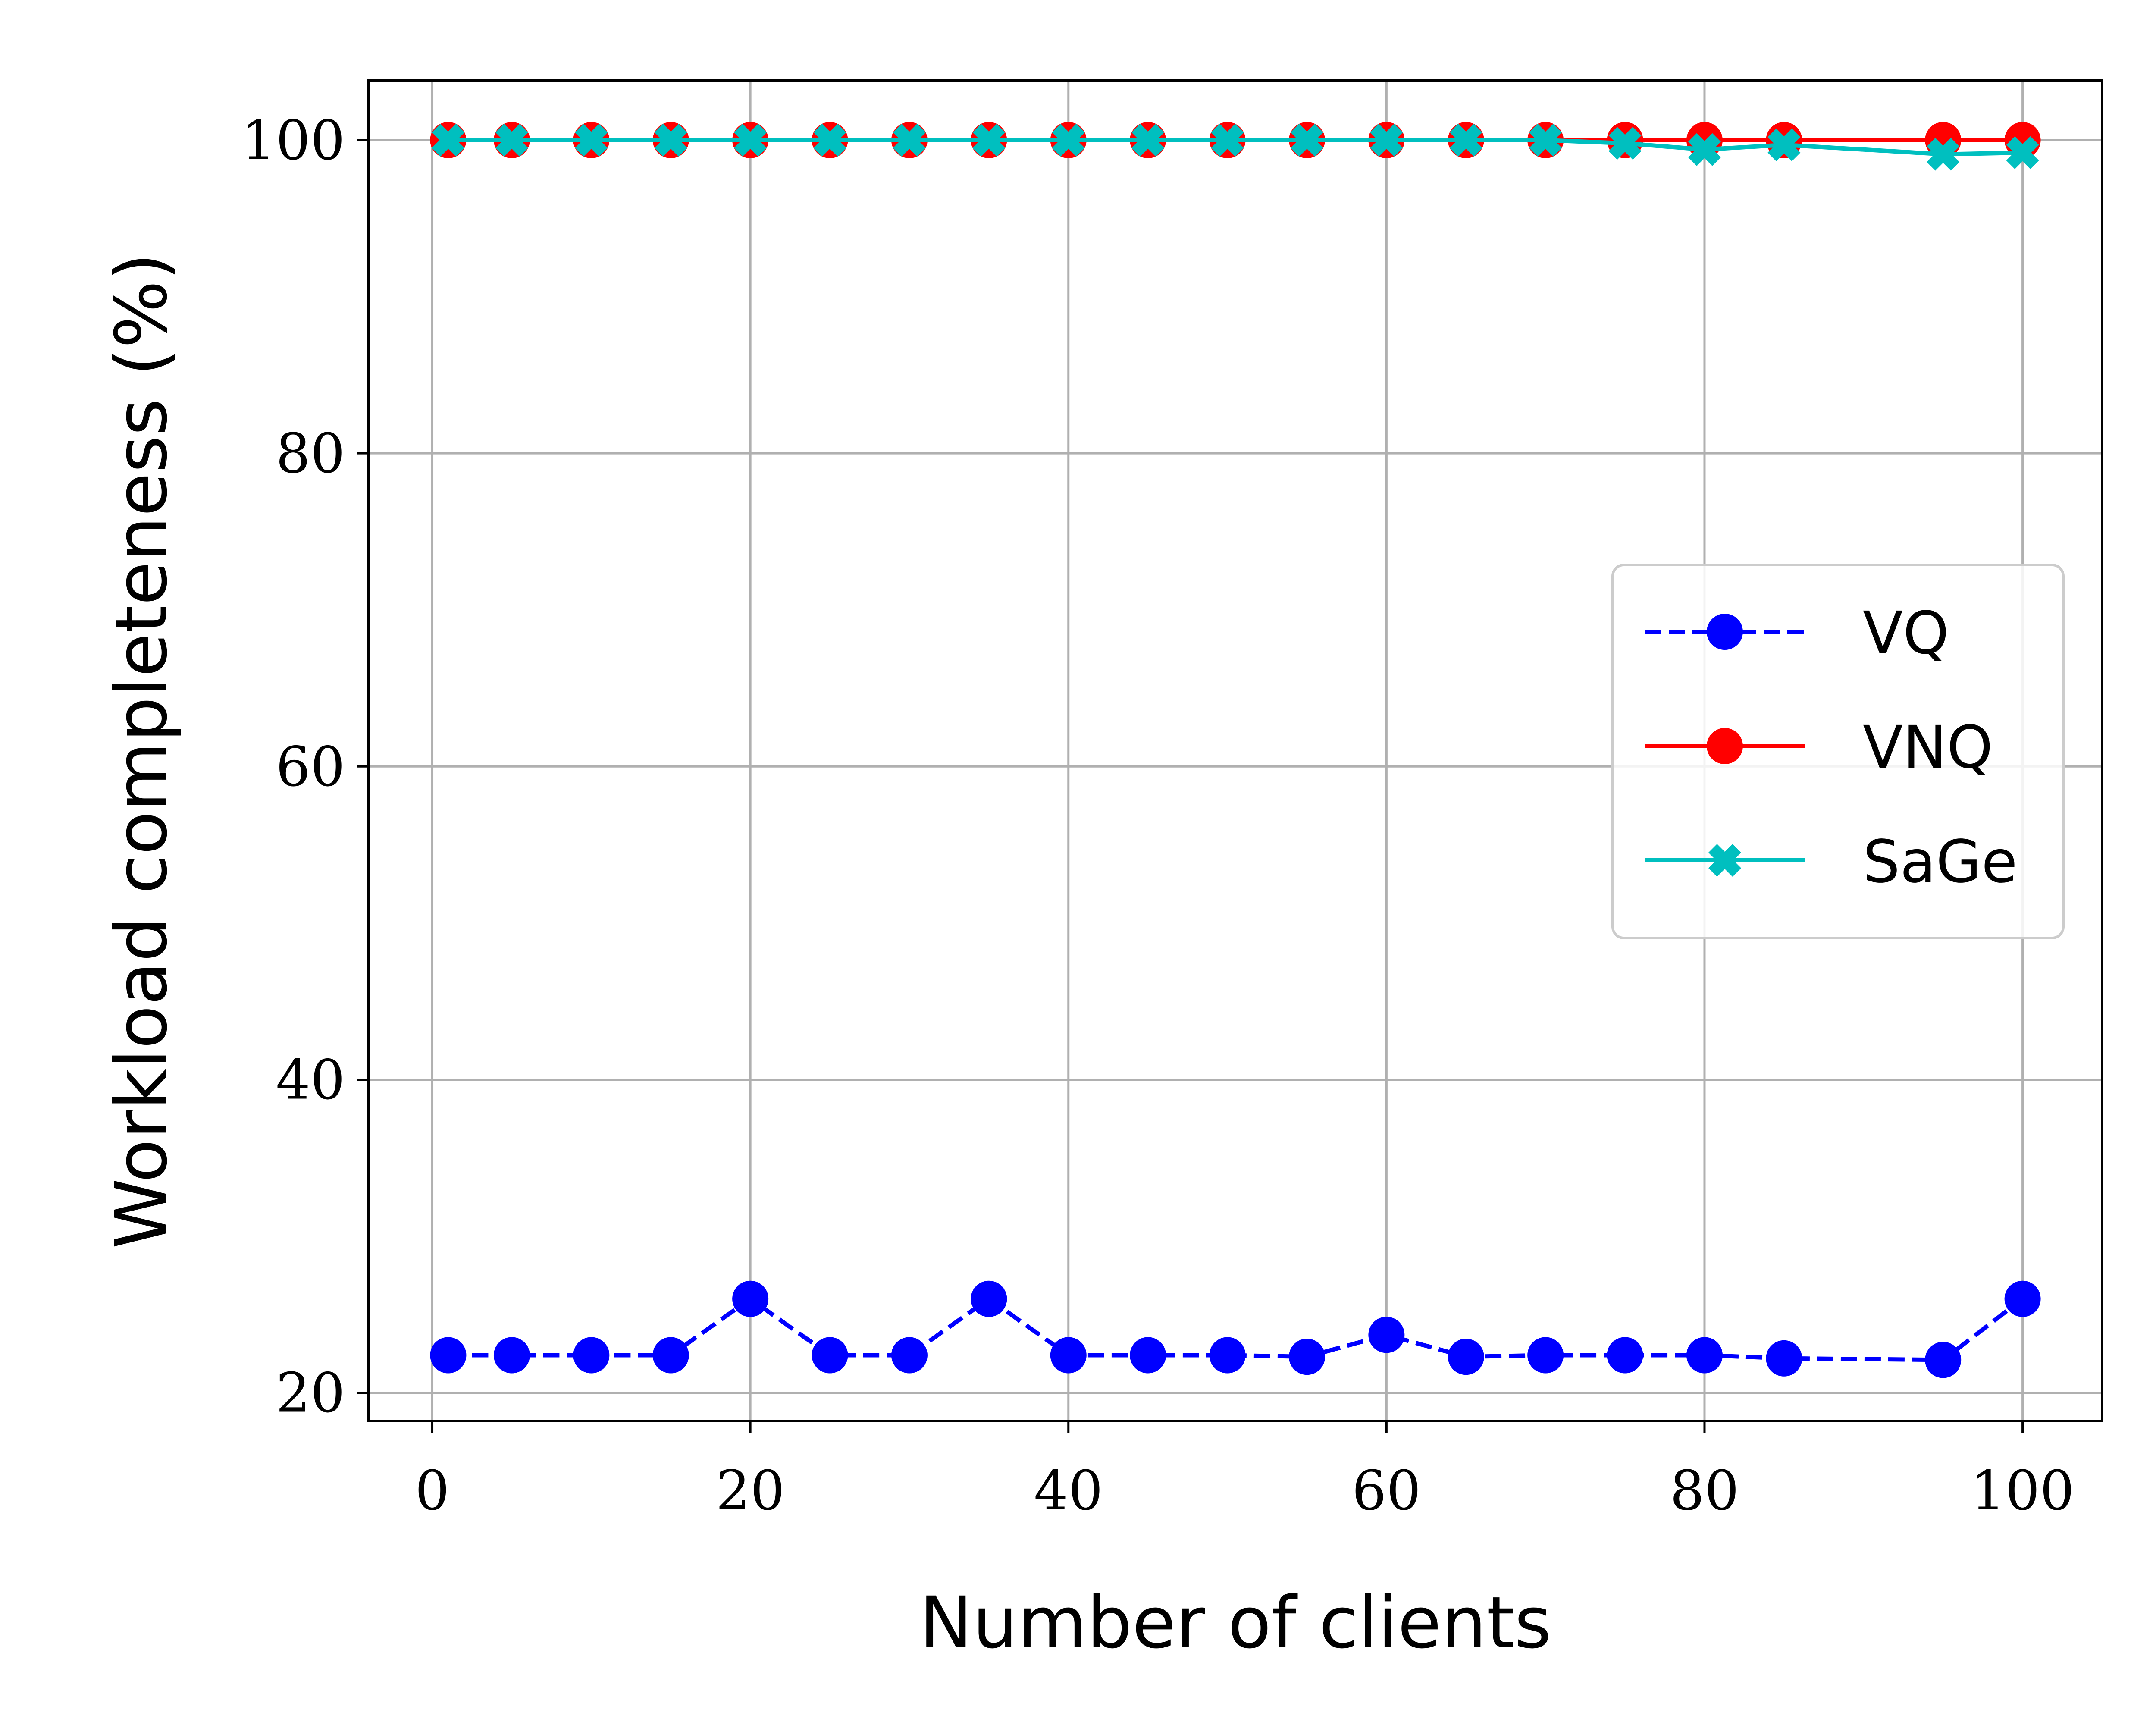  I want to click on x-tick-label: 100, so click(2023, 1490).